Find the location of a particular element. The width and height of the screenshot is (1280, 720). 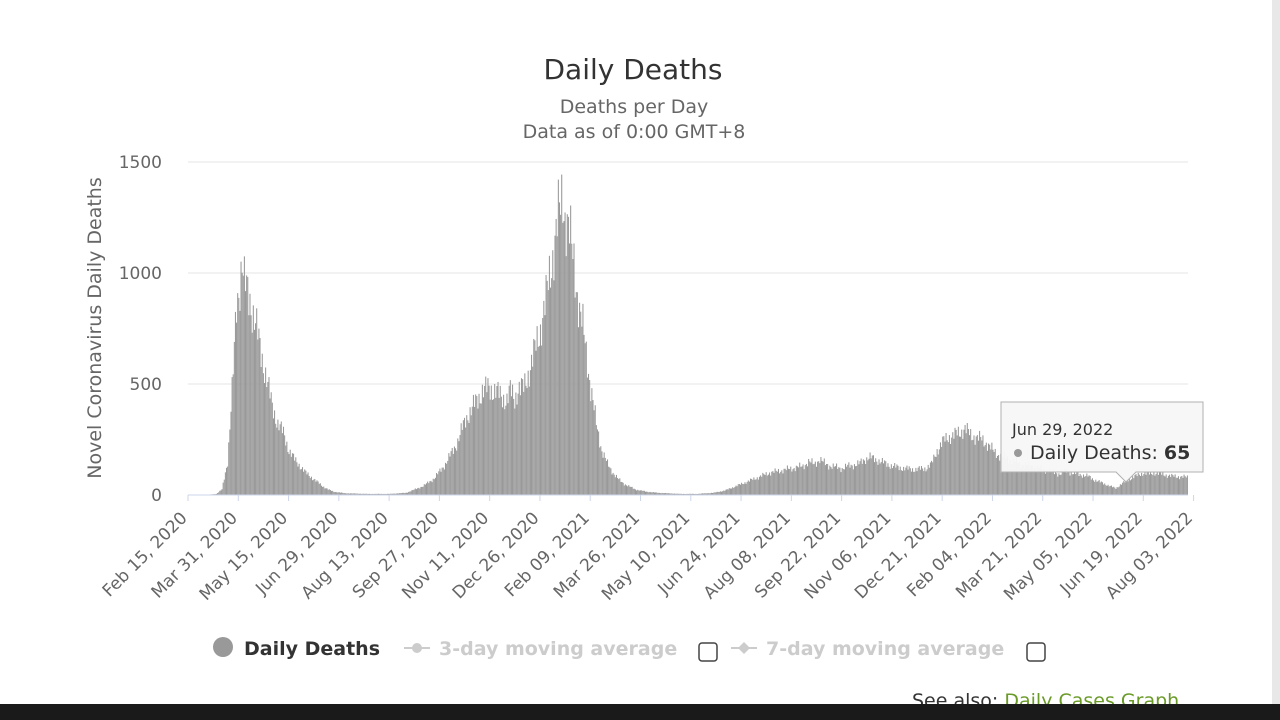

legend-item-7-day-moving-average: 7-day moving average is located at coordinates (867, 649).